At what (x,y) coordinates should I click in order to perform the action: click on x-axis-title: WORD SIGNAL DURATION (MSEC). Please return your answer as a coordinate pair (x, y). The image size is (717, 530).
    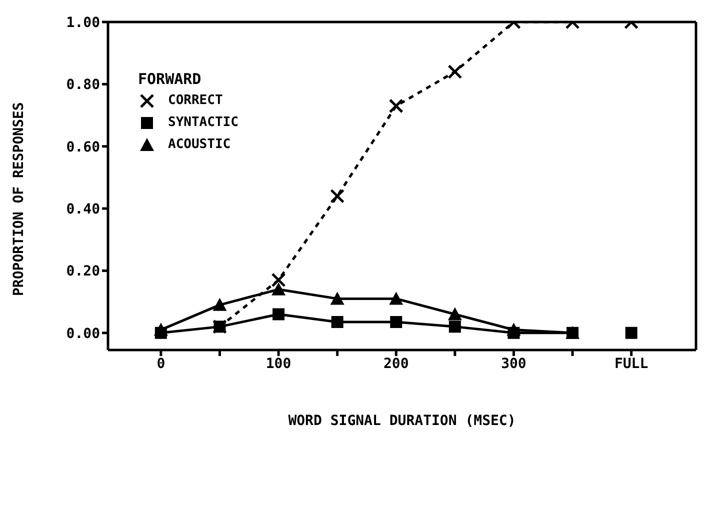
    Looking at the image, I should click on (402, 420).